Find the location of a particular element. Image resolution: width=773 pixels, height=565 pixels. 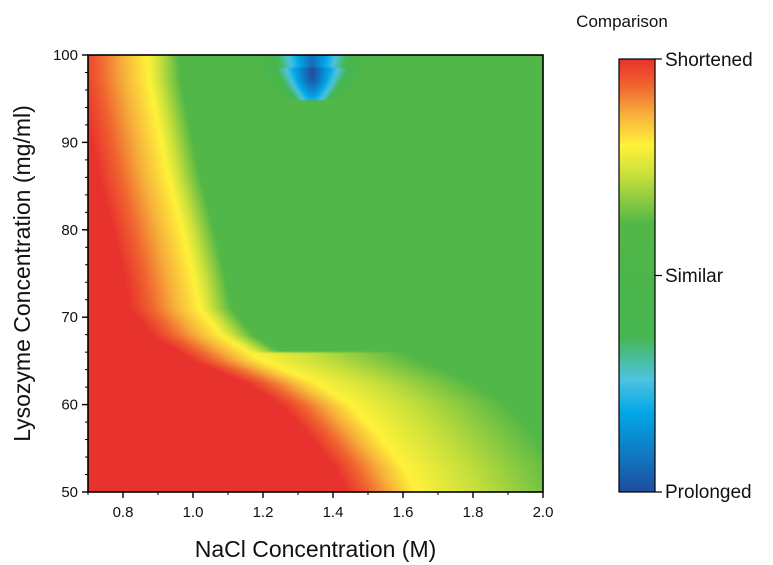

colorbar-title: Comparison is located at coordinates (622, 21).